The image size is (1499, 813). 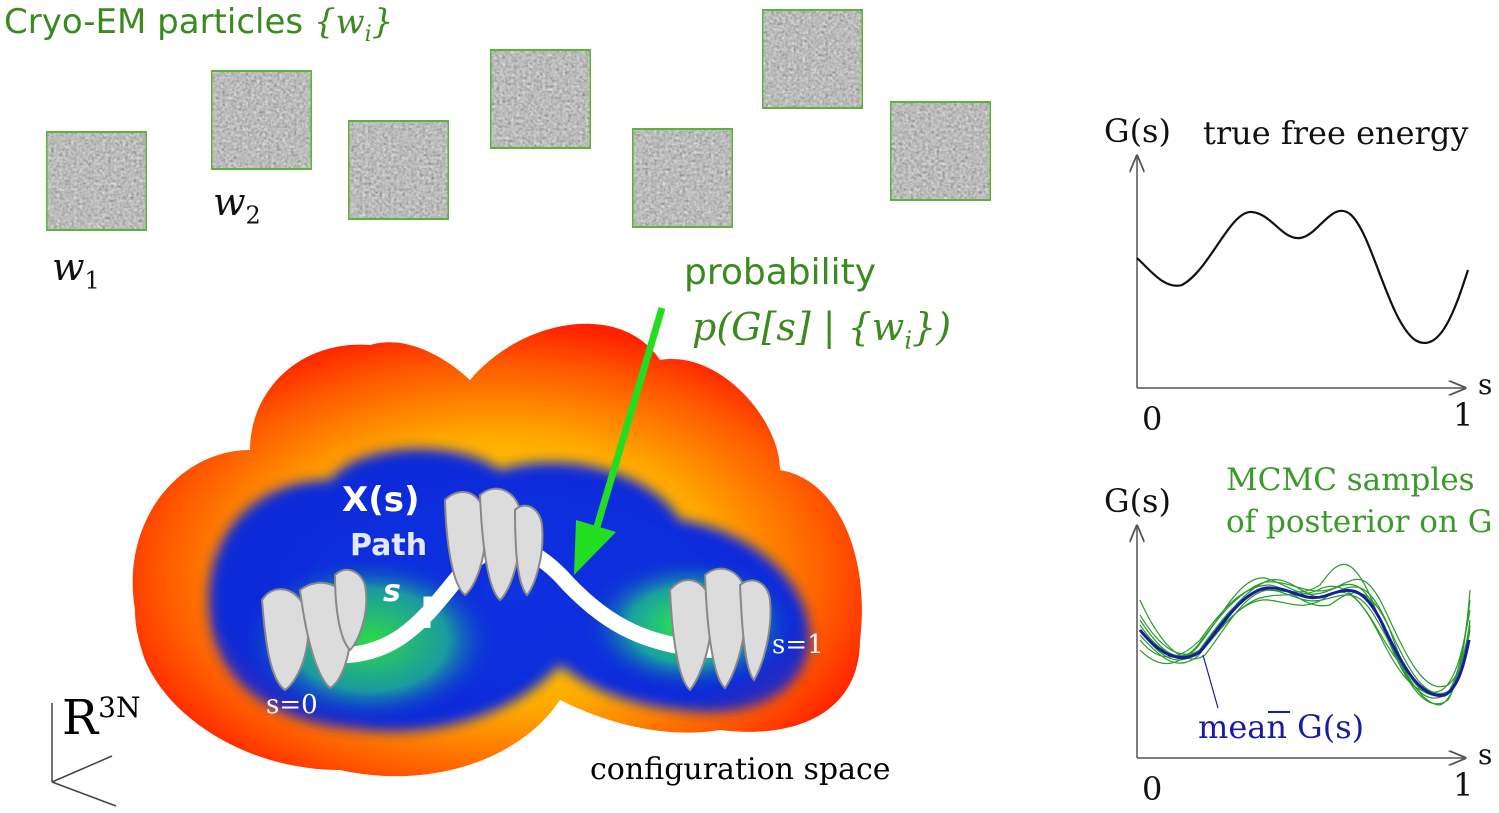 I want to click on protein-structure-middle, so click(x=493, y=544).